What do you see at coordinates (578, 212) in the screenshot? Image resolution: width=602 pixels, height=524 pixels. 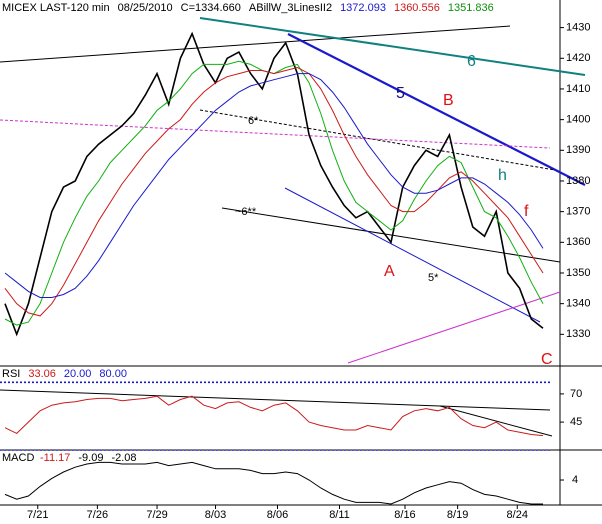 I see `y-tick-label: 1370` at bounding box center [578, 212].